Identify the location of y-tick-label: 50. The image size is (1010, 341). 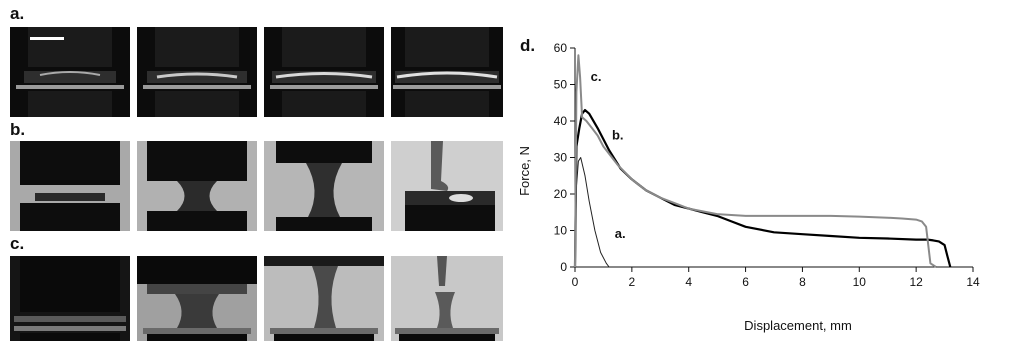
(561, 85).